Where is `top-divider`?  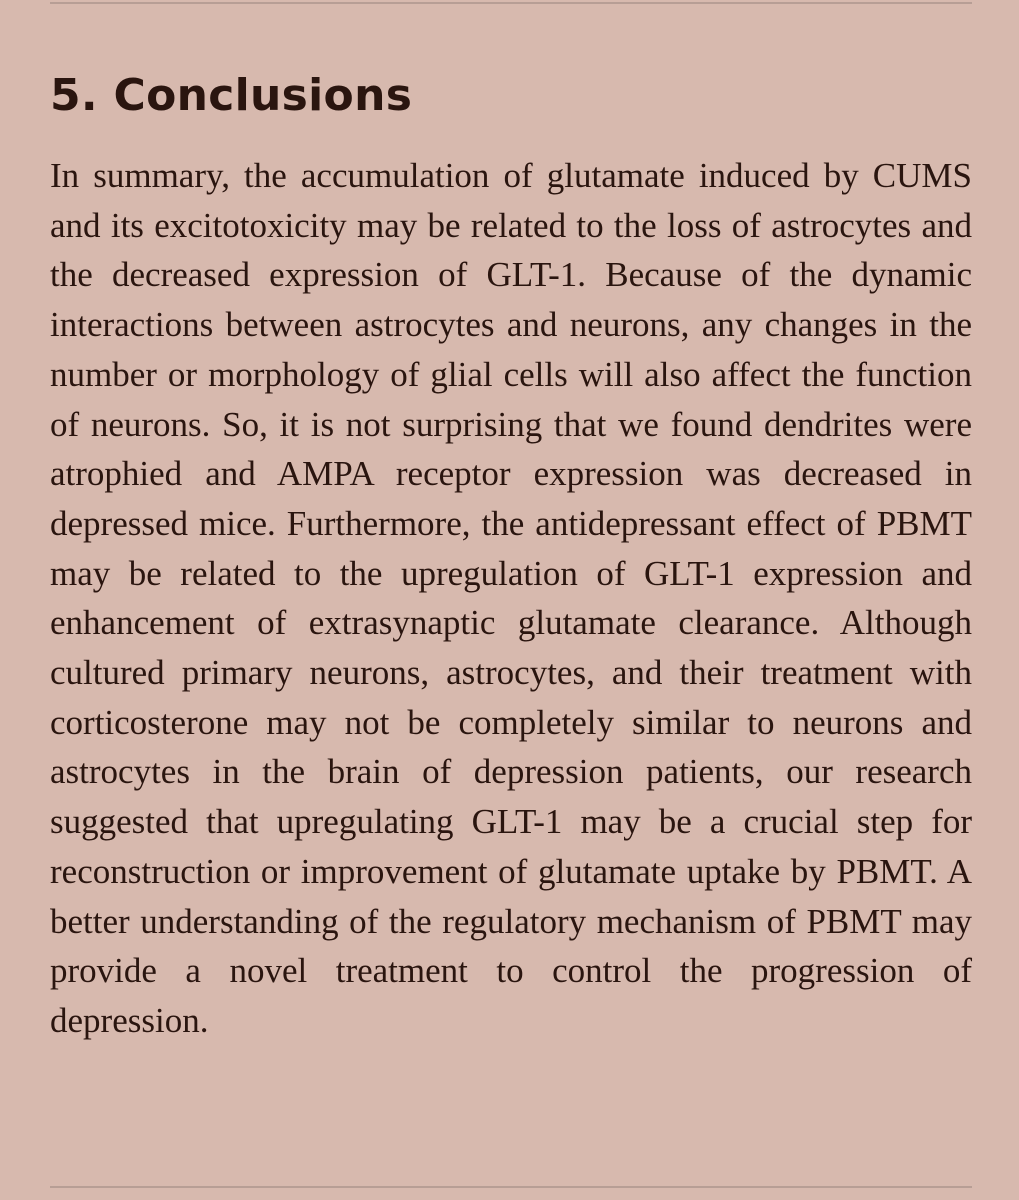 top-divider is located at coordinates (511, 3).